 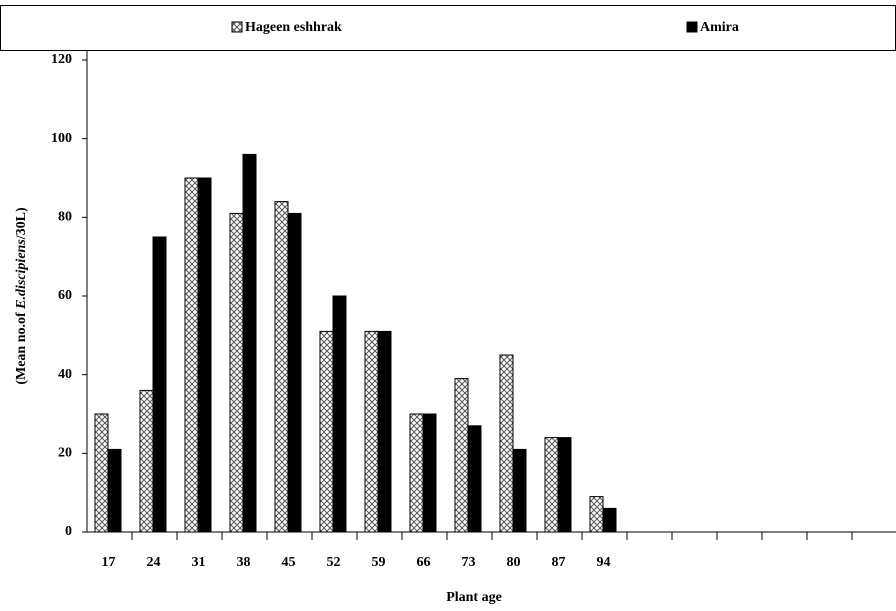 What do you see at coordinates (65, 217) in the screenshot?
I see `y-tick-label: 80` at bounding box center [65, 217].